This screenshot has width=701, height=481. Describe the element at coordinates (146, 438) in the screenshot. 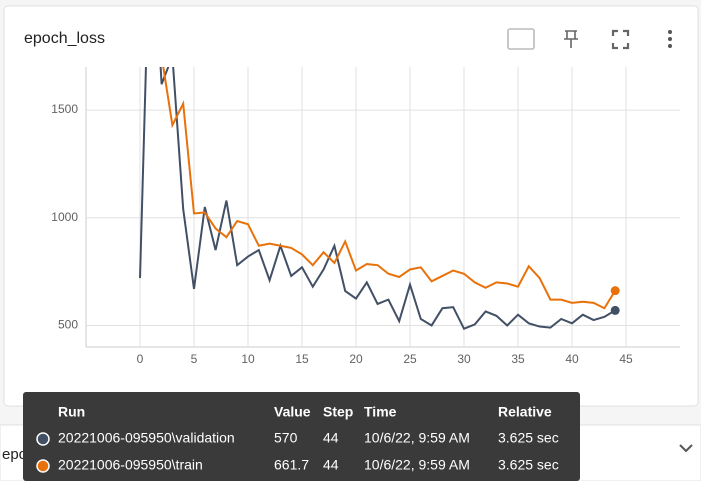

I see `run-name: 20221006-095950\validation` at that location.